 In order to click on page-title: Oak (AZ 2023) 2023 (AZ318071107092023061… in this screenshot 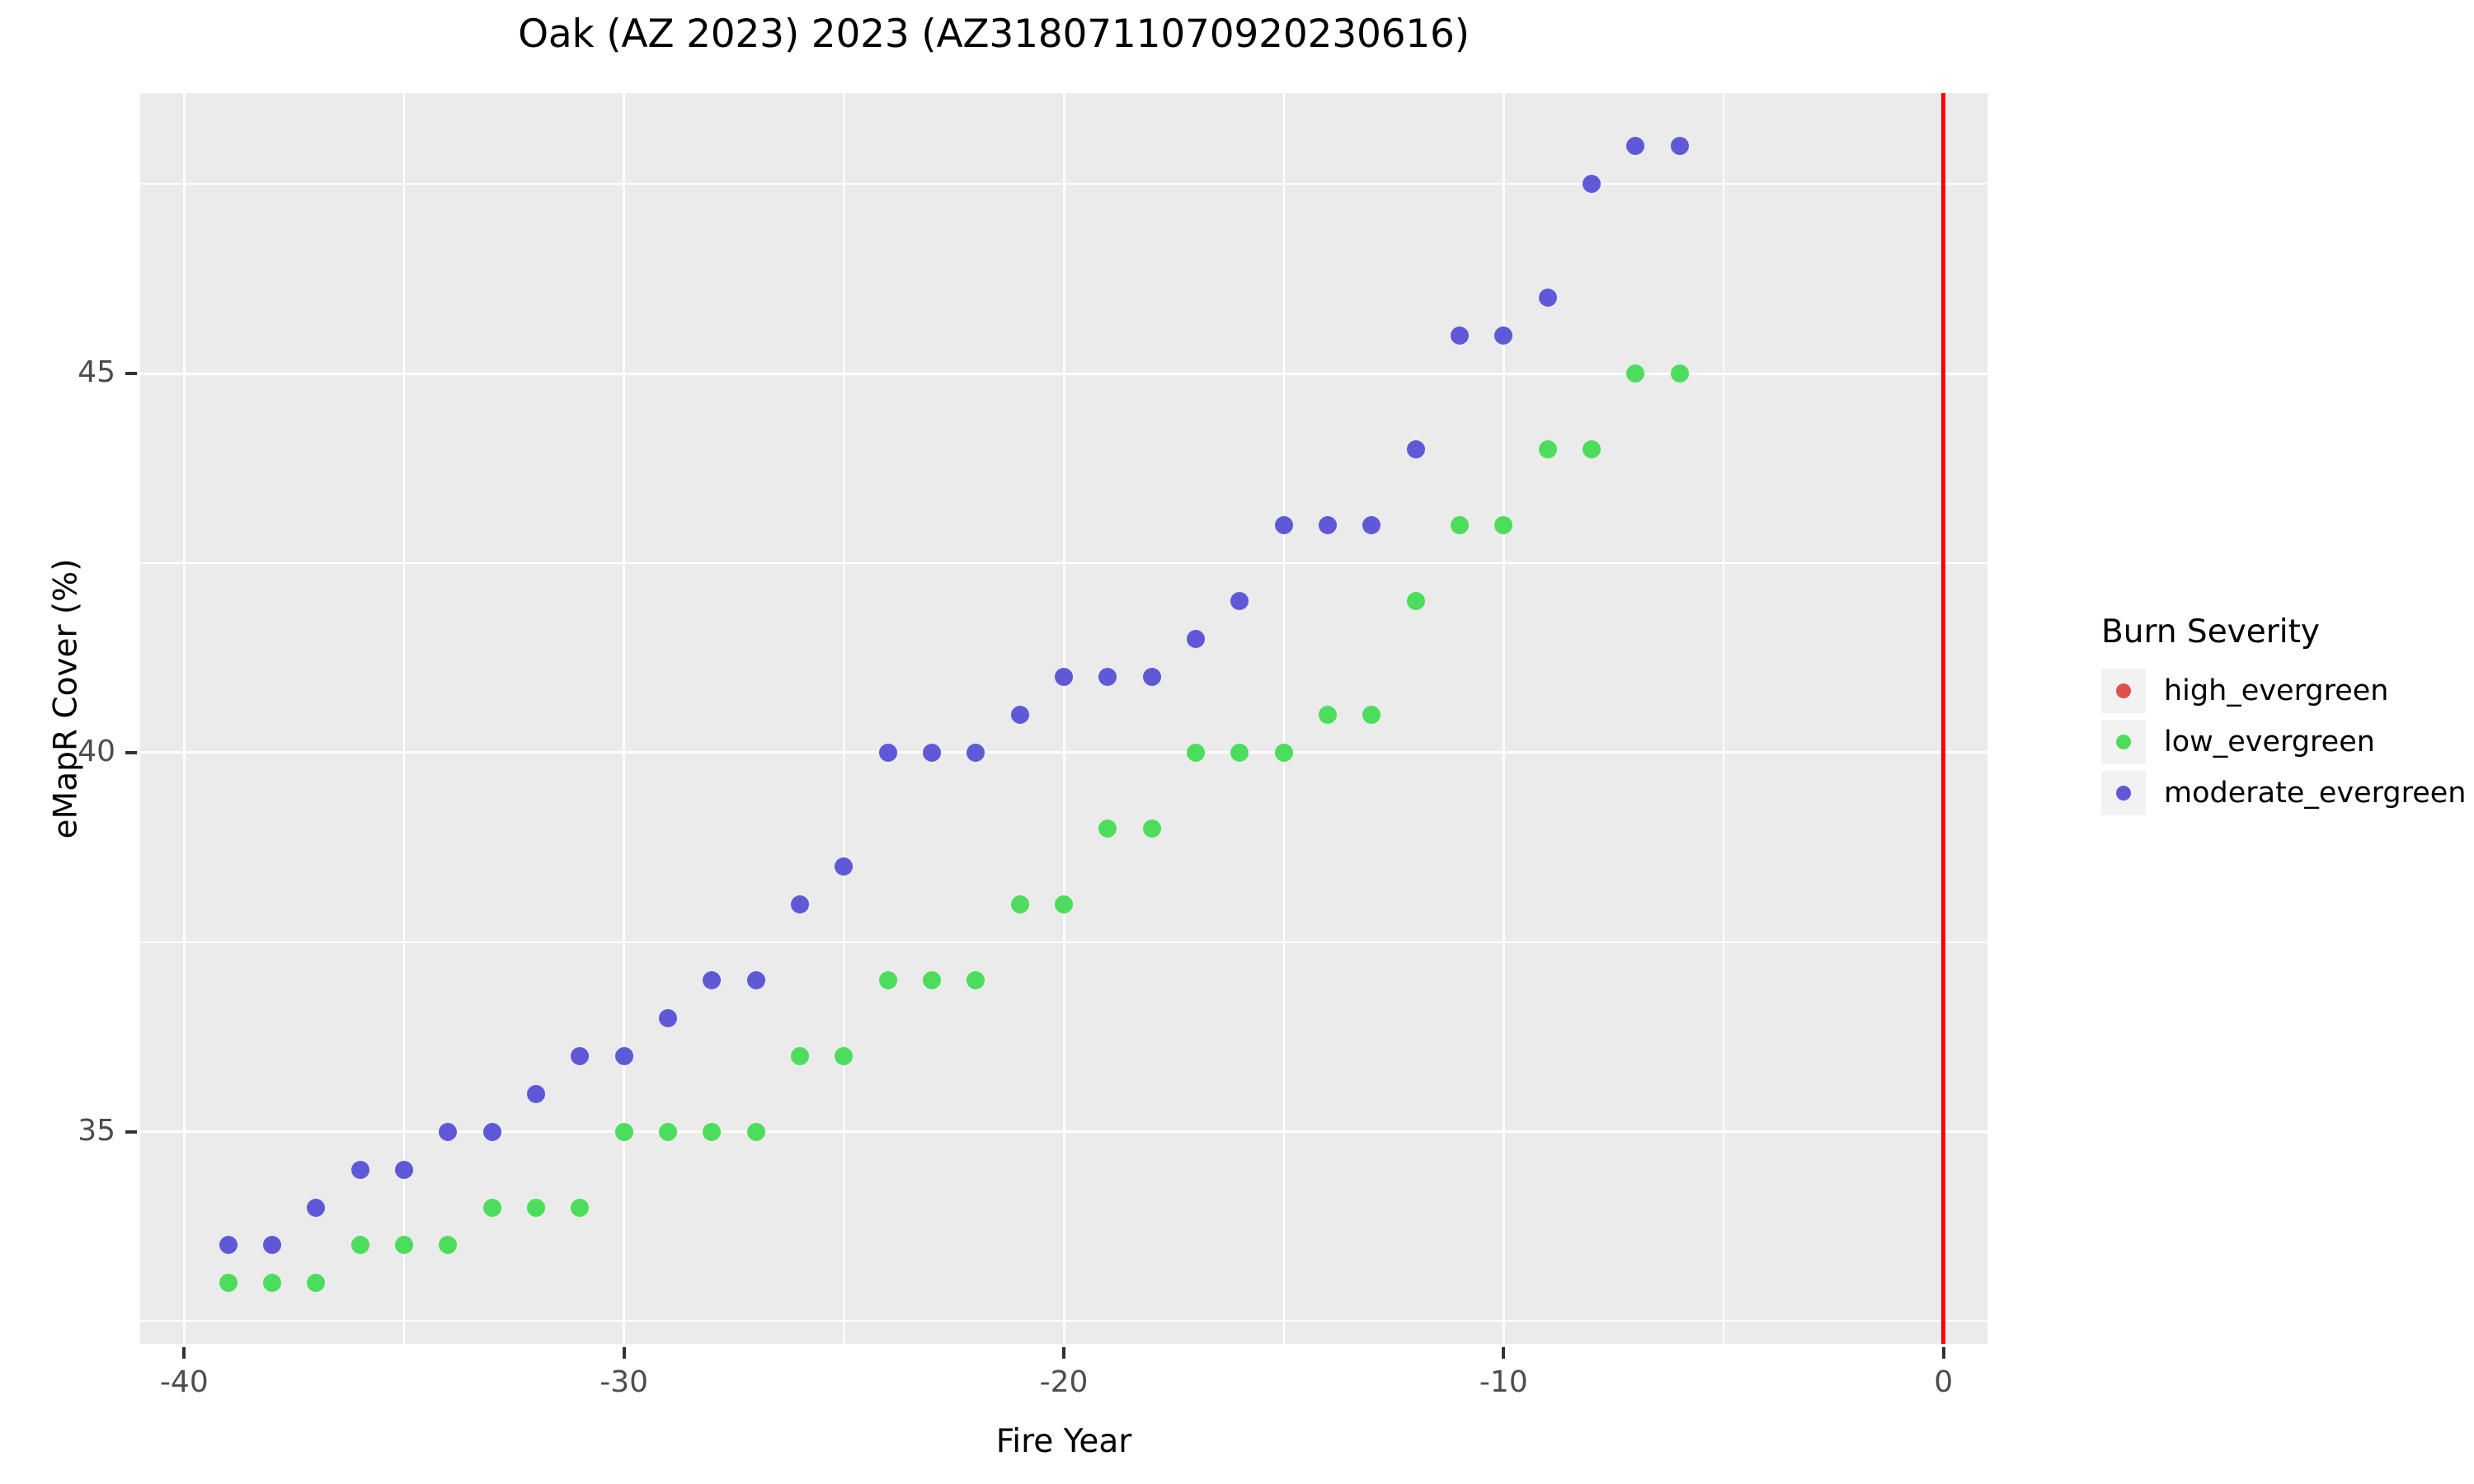, I will do `click(994, 34)`.